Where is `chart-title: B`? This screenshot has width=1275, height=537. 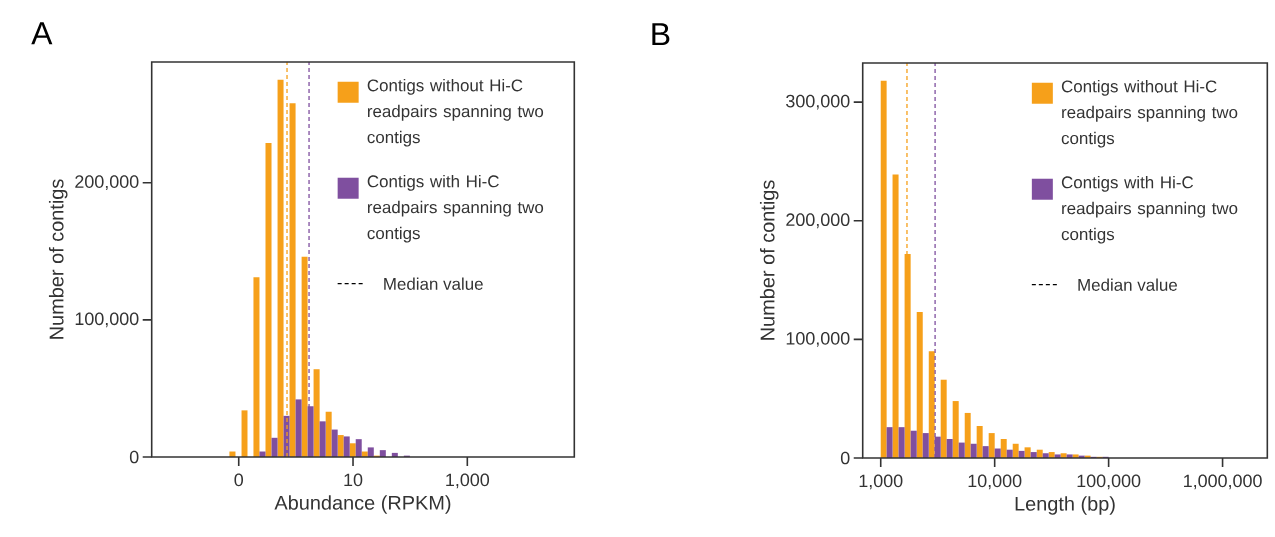 chart-title: B is located at coordinates (661, 34).